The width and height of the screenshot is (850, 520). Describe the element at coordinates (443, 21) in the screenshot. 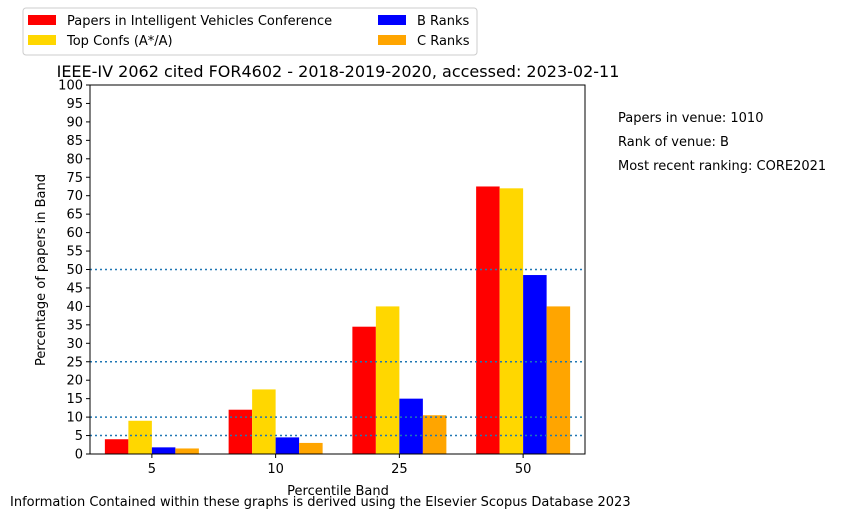

I see `legend-label: B Ranks` at that location.